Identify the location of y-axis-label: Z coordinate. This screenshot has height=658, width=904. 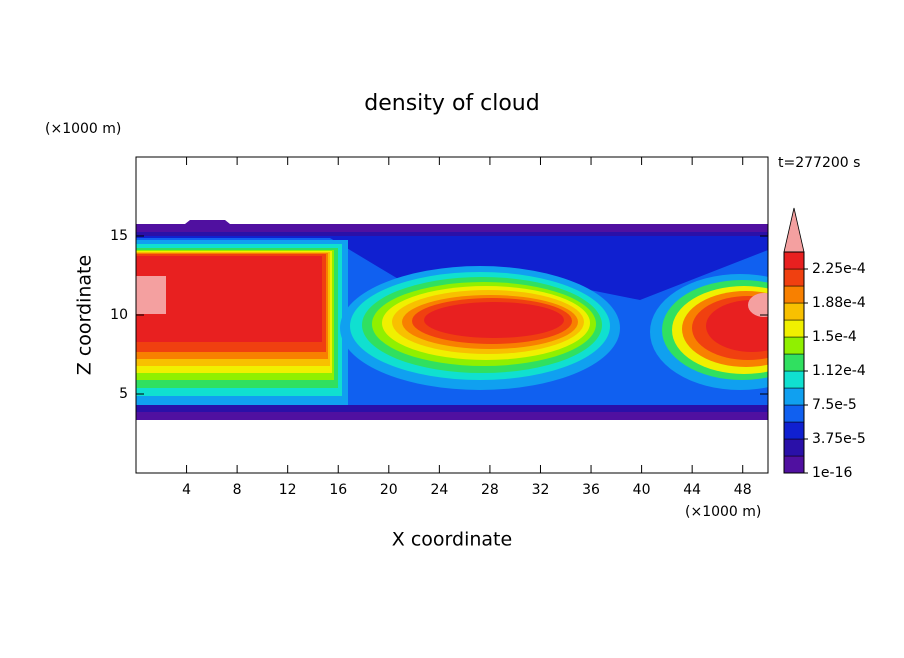
(85, 315).